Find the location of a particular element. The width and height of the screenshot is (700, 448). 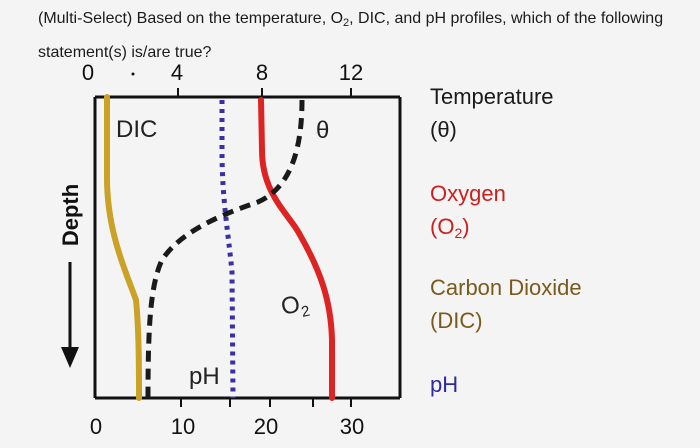

legend-oxygen-sub: 2 is located at coordinates (458, 233).